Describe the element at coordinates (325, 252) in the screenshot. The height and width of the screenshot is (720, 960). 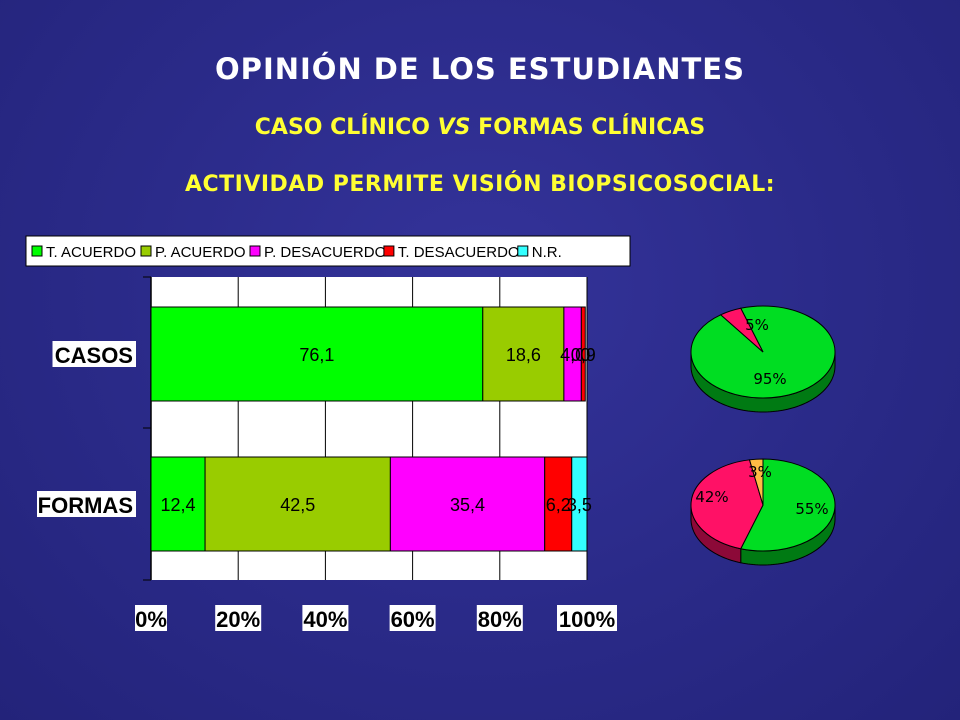
I see `legend-label-2: P. DESACUERDO` at that location.